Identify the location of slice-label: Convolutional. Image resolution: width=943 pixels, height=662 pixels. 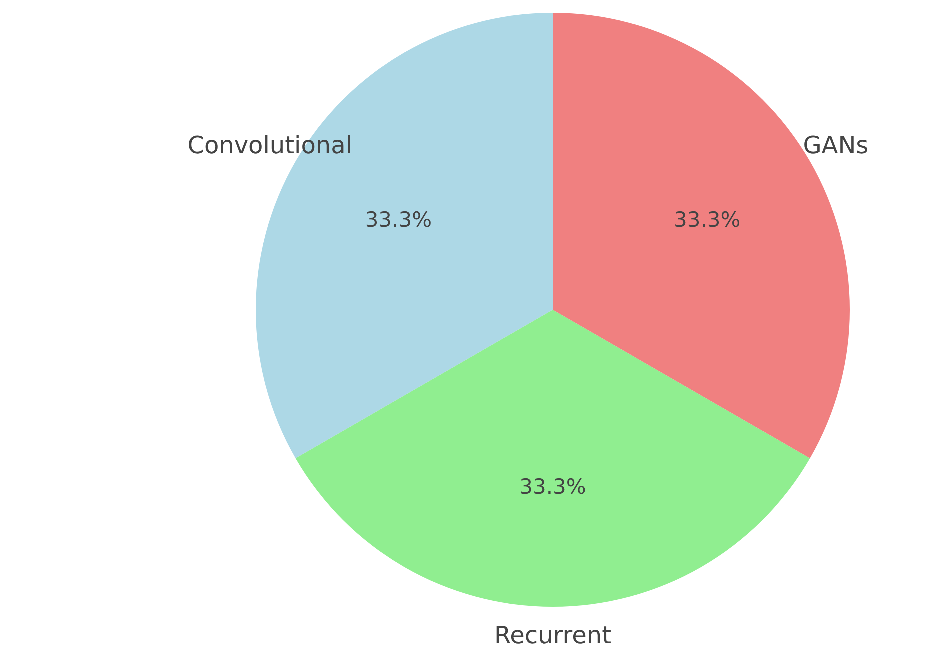
(270, 146).